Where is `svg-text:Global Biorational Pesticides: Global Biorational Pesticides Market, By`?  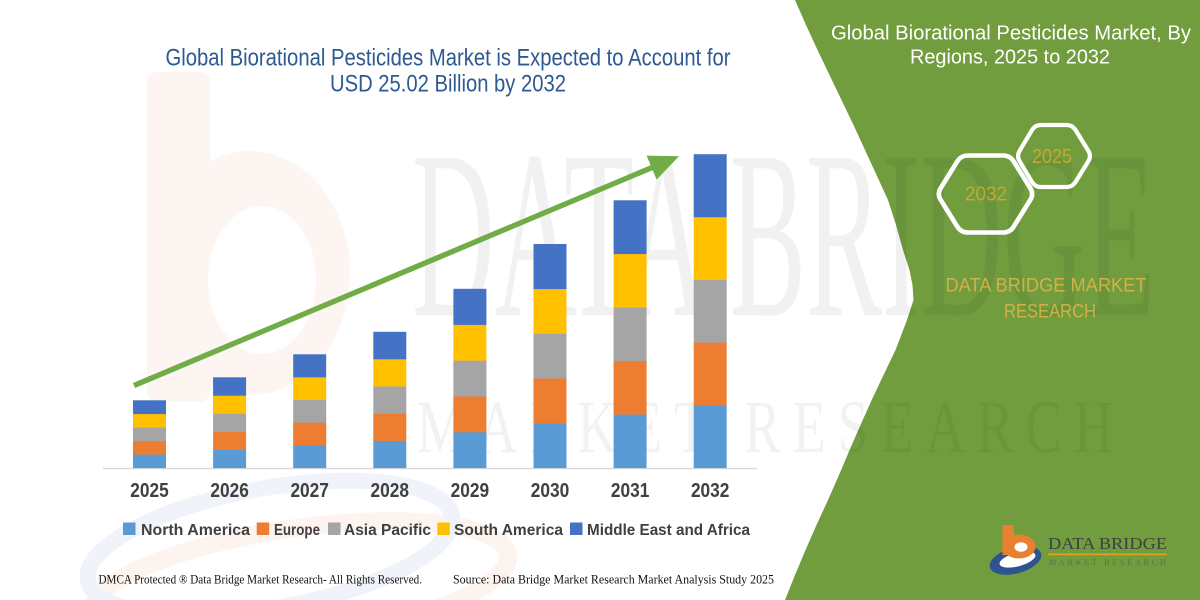
svg-text:Global Biorational Pesticides: Global Biorational Pesticides Market, By is located at coordinates (1011, 33).